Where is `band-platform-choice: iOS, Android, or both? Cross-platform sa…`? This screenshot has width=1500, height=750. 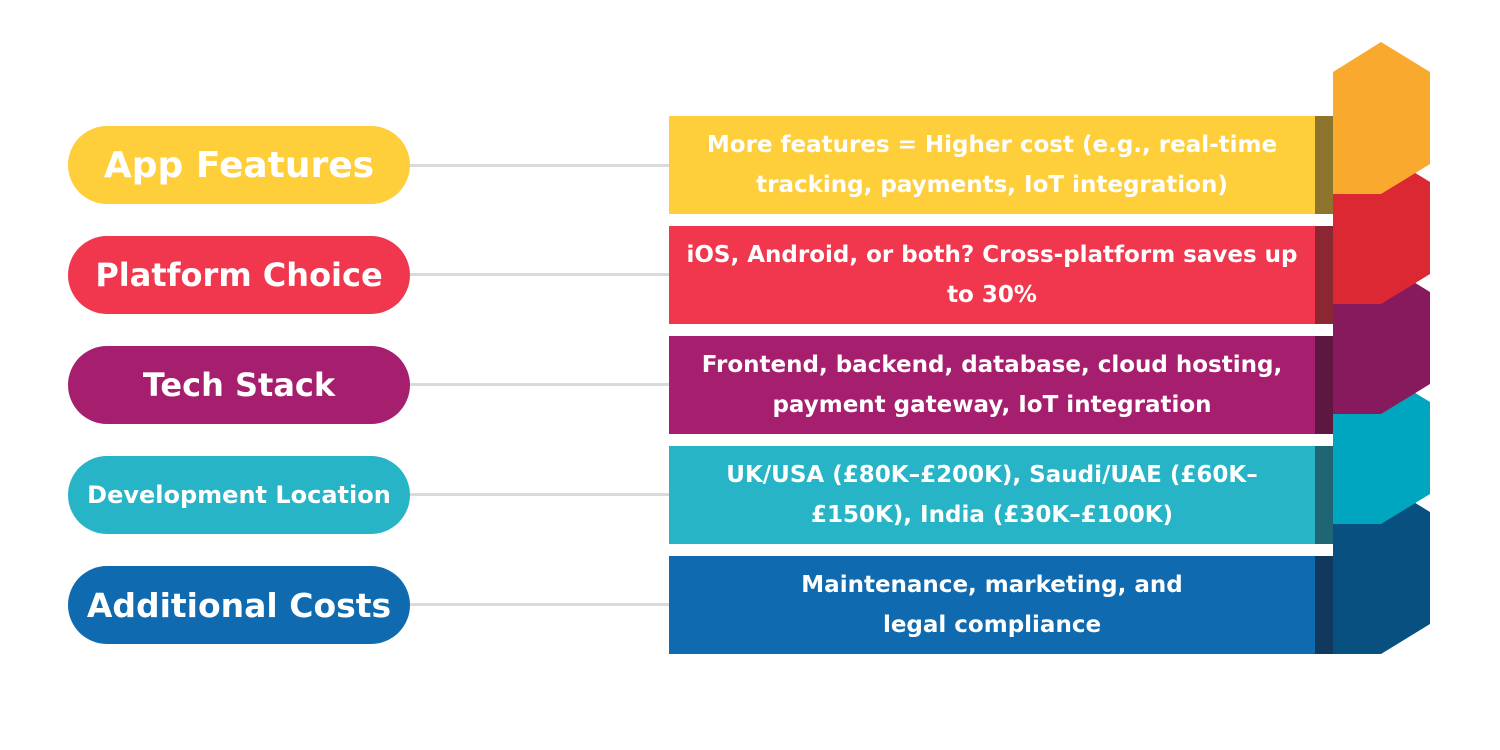 band-platform-choice: iOS, Android, or both? Cross-platform sa… is located at coordinates (992, 275).